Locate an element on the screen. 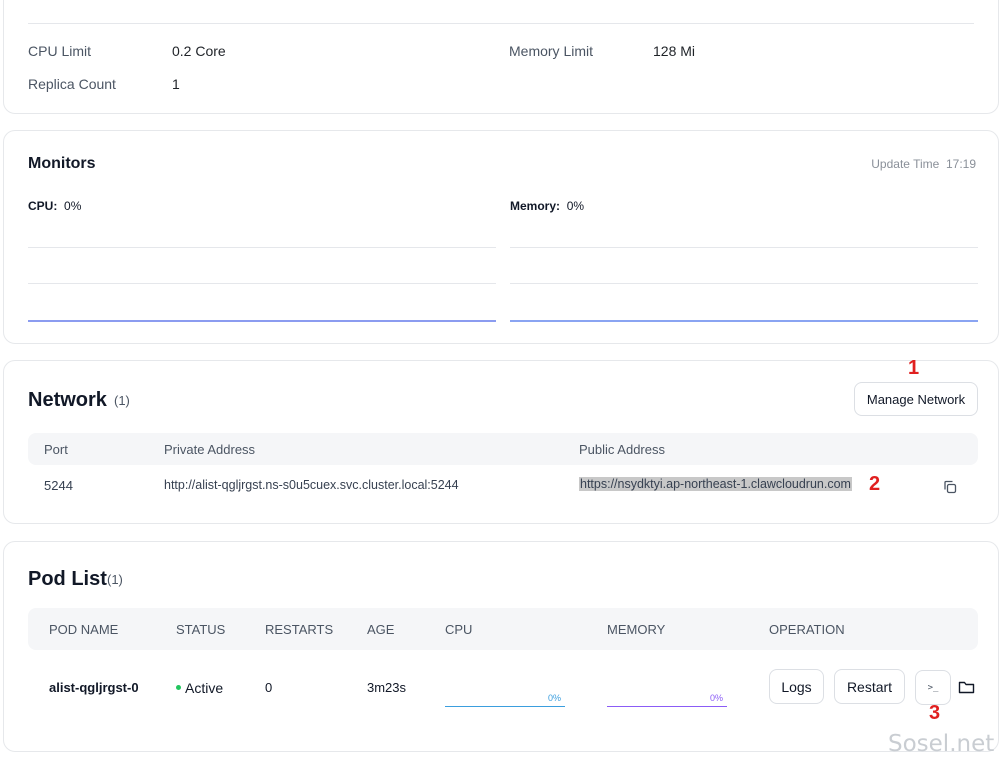 This screenshot has height=763, width=1008. cpu-monitor-label: CPU: 0% is located at coordinates (54, 206).